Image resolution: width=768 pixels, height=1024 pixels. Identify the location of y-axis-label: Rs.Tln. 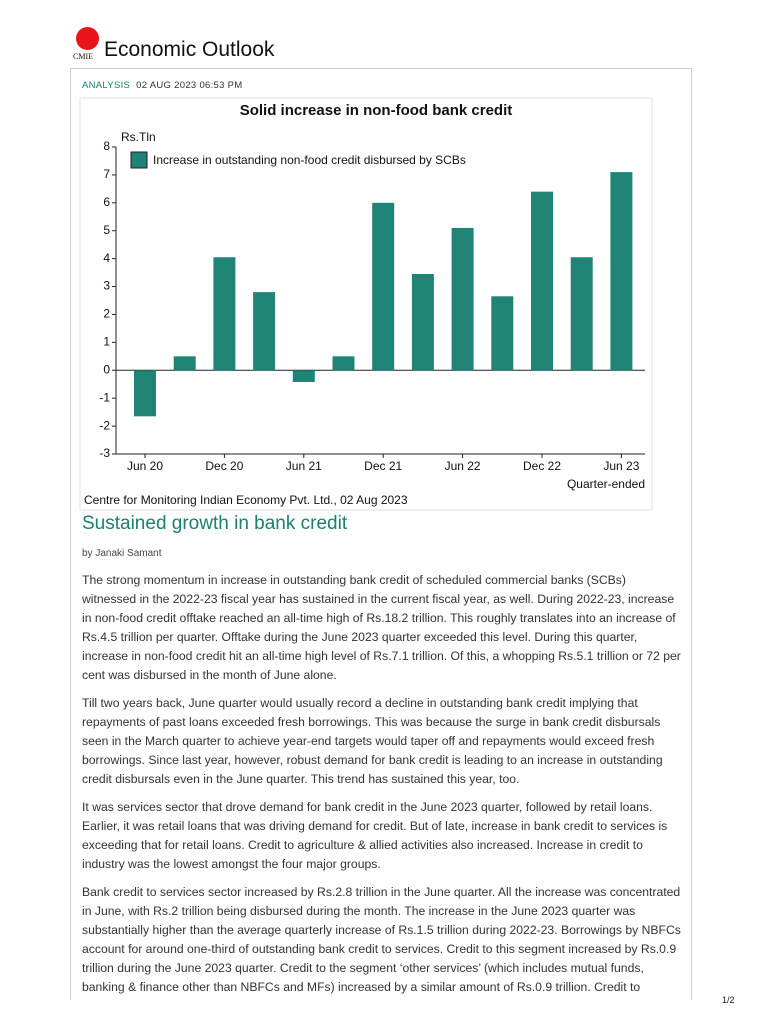
(138, 137).